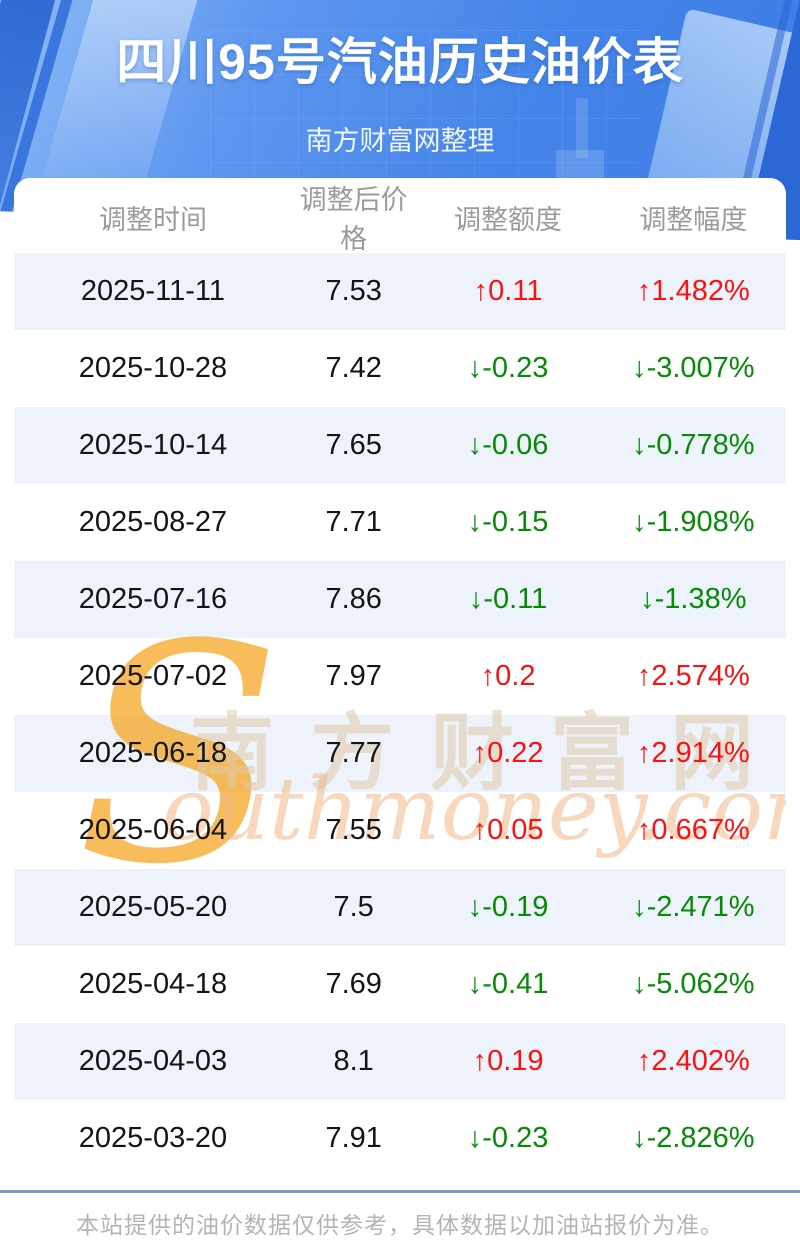  What do you see at coordinates (153, 368) in the screenshot?
I see `cell-date: 2025-10-28` at bounding box center [153, 368].